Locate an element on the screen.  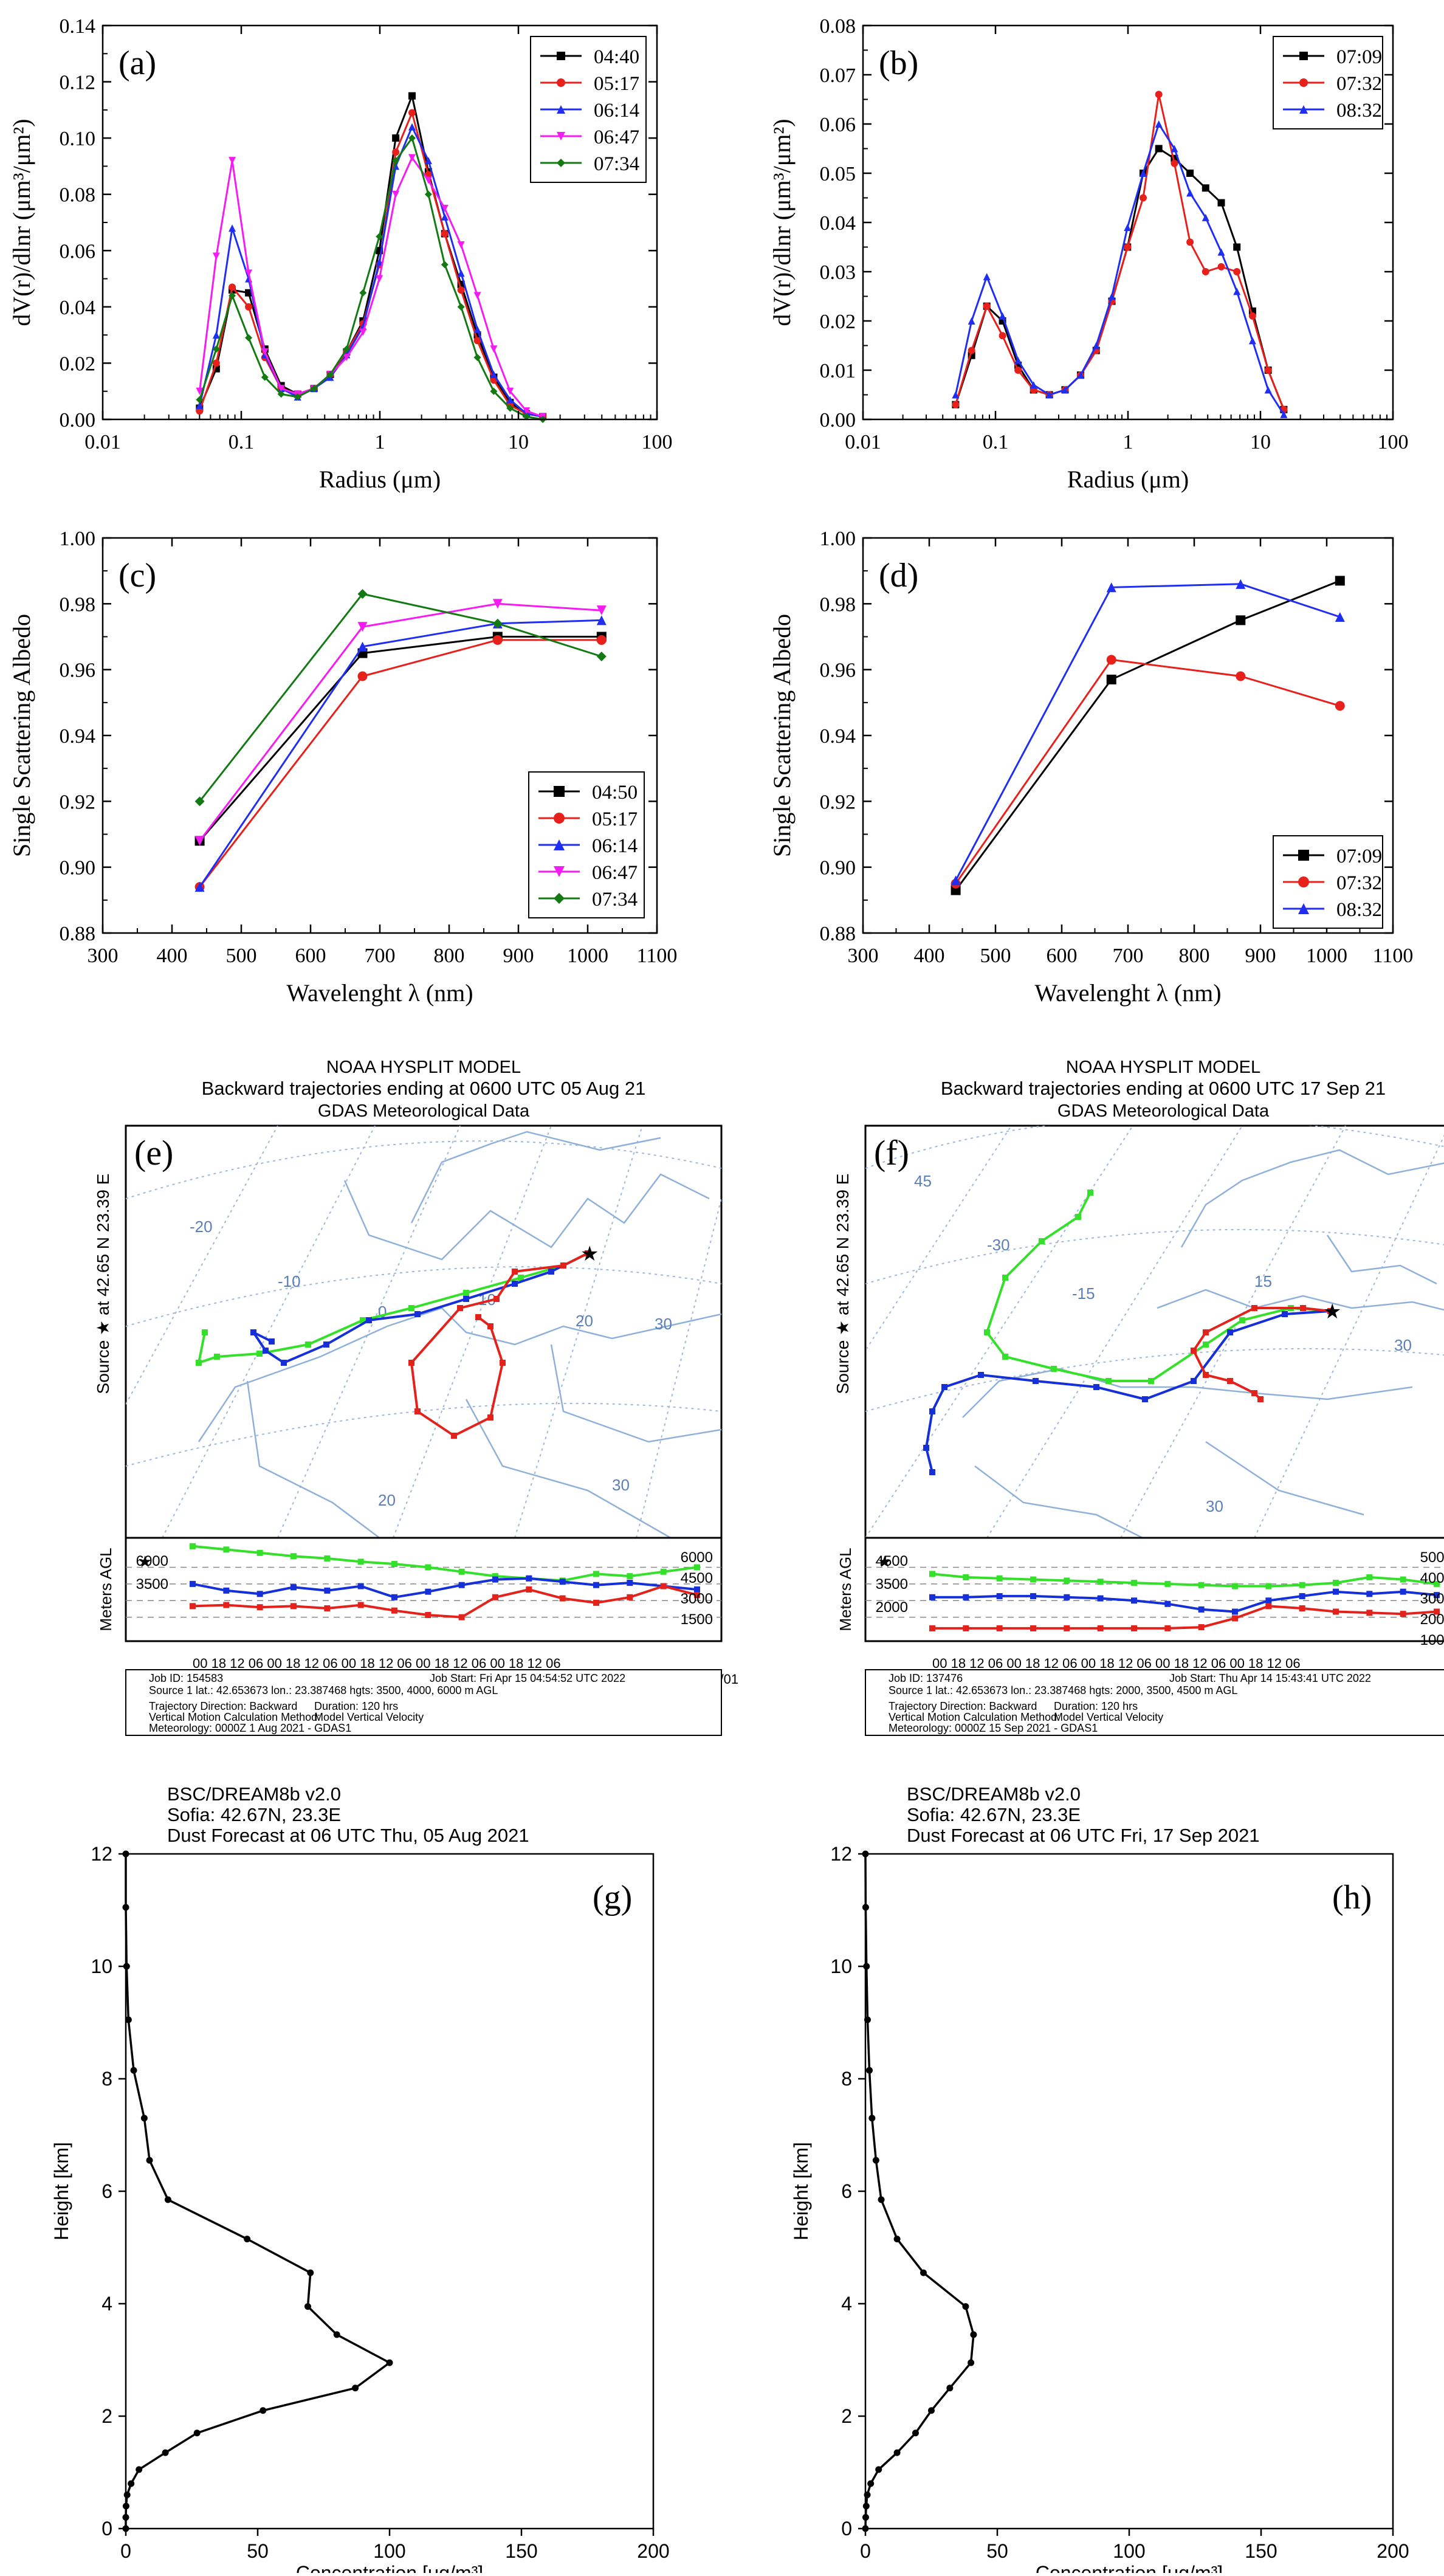
y-tick-label: 0 is located at coordinates (846, 2529).